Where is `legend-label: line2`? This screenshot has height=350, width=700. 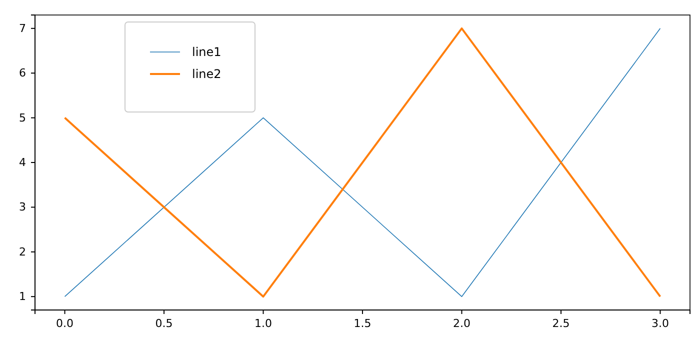
legend-label: line2 is located at coordinates (207, 74).